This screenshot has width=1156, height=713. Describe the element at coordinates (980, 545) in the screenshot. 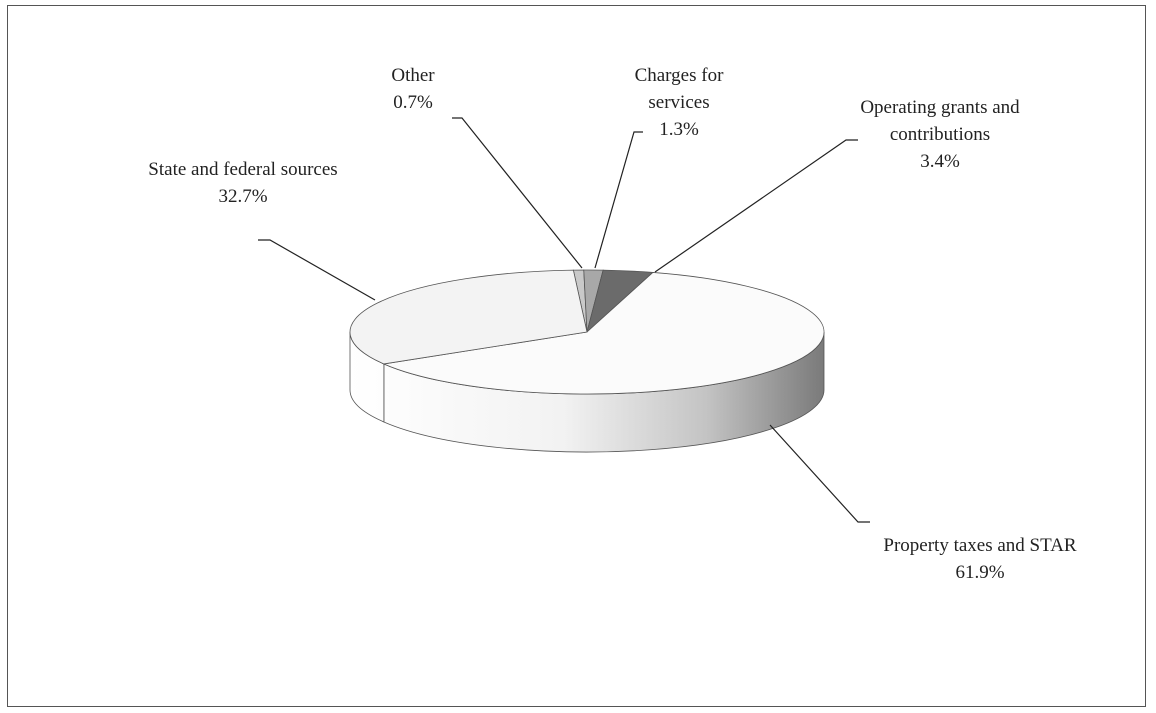

I see `category-label: Property taxes and STAR` at that location.